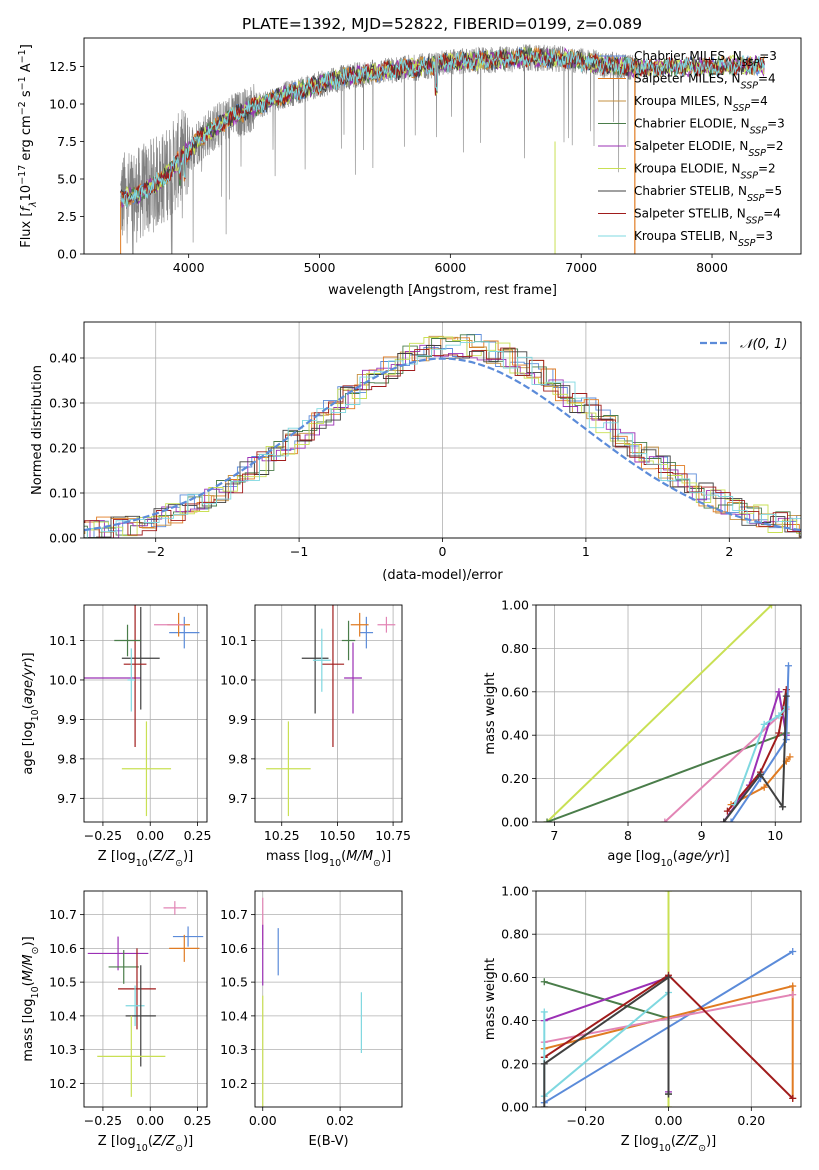  What do you see at coordinates (145, 1144) in the screenshot?
I see `x-axis-label: Z [log10(Z/Z⊙)]` at bounding box center [145, 1144].